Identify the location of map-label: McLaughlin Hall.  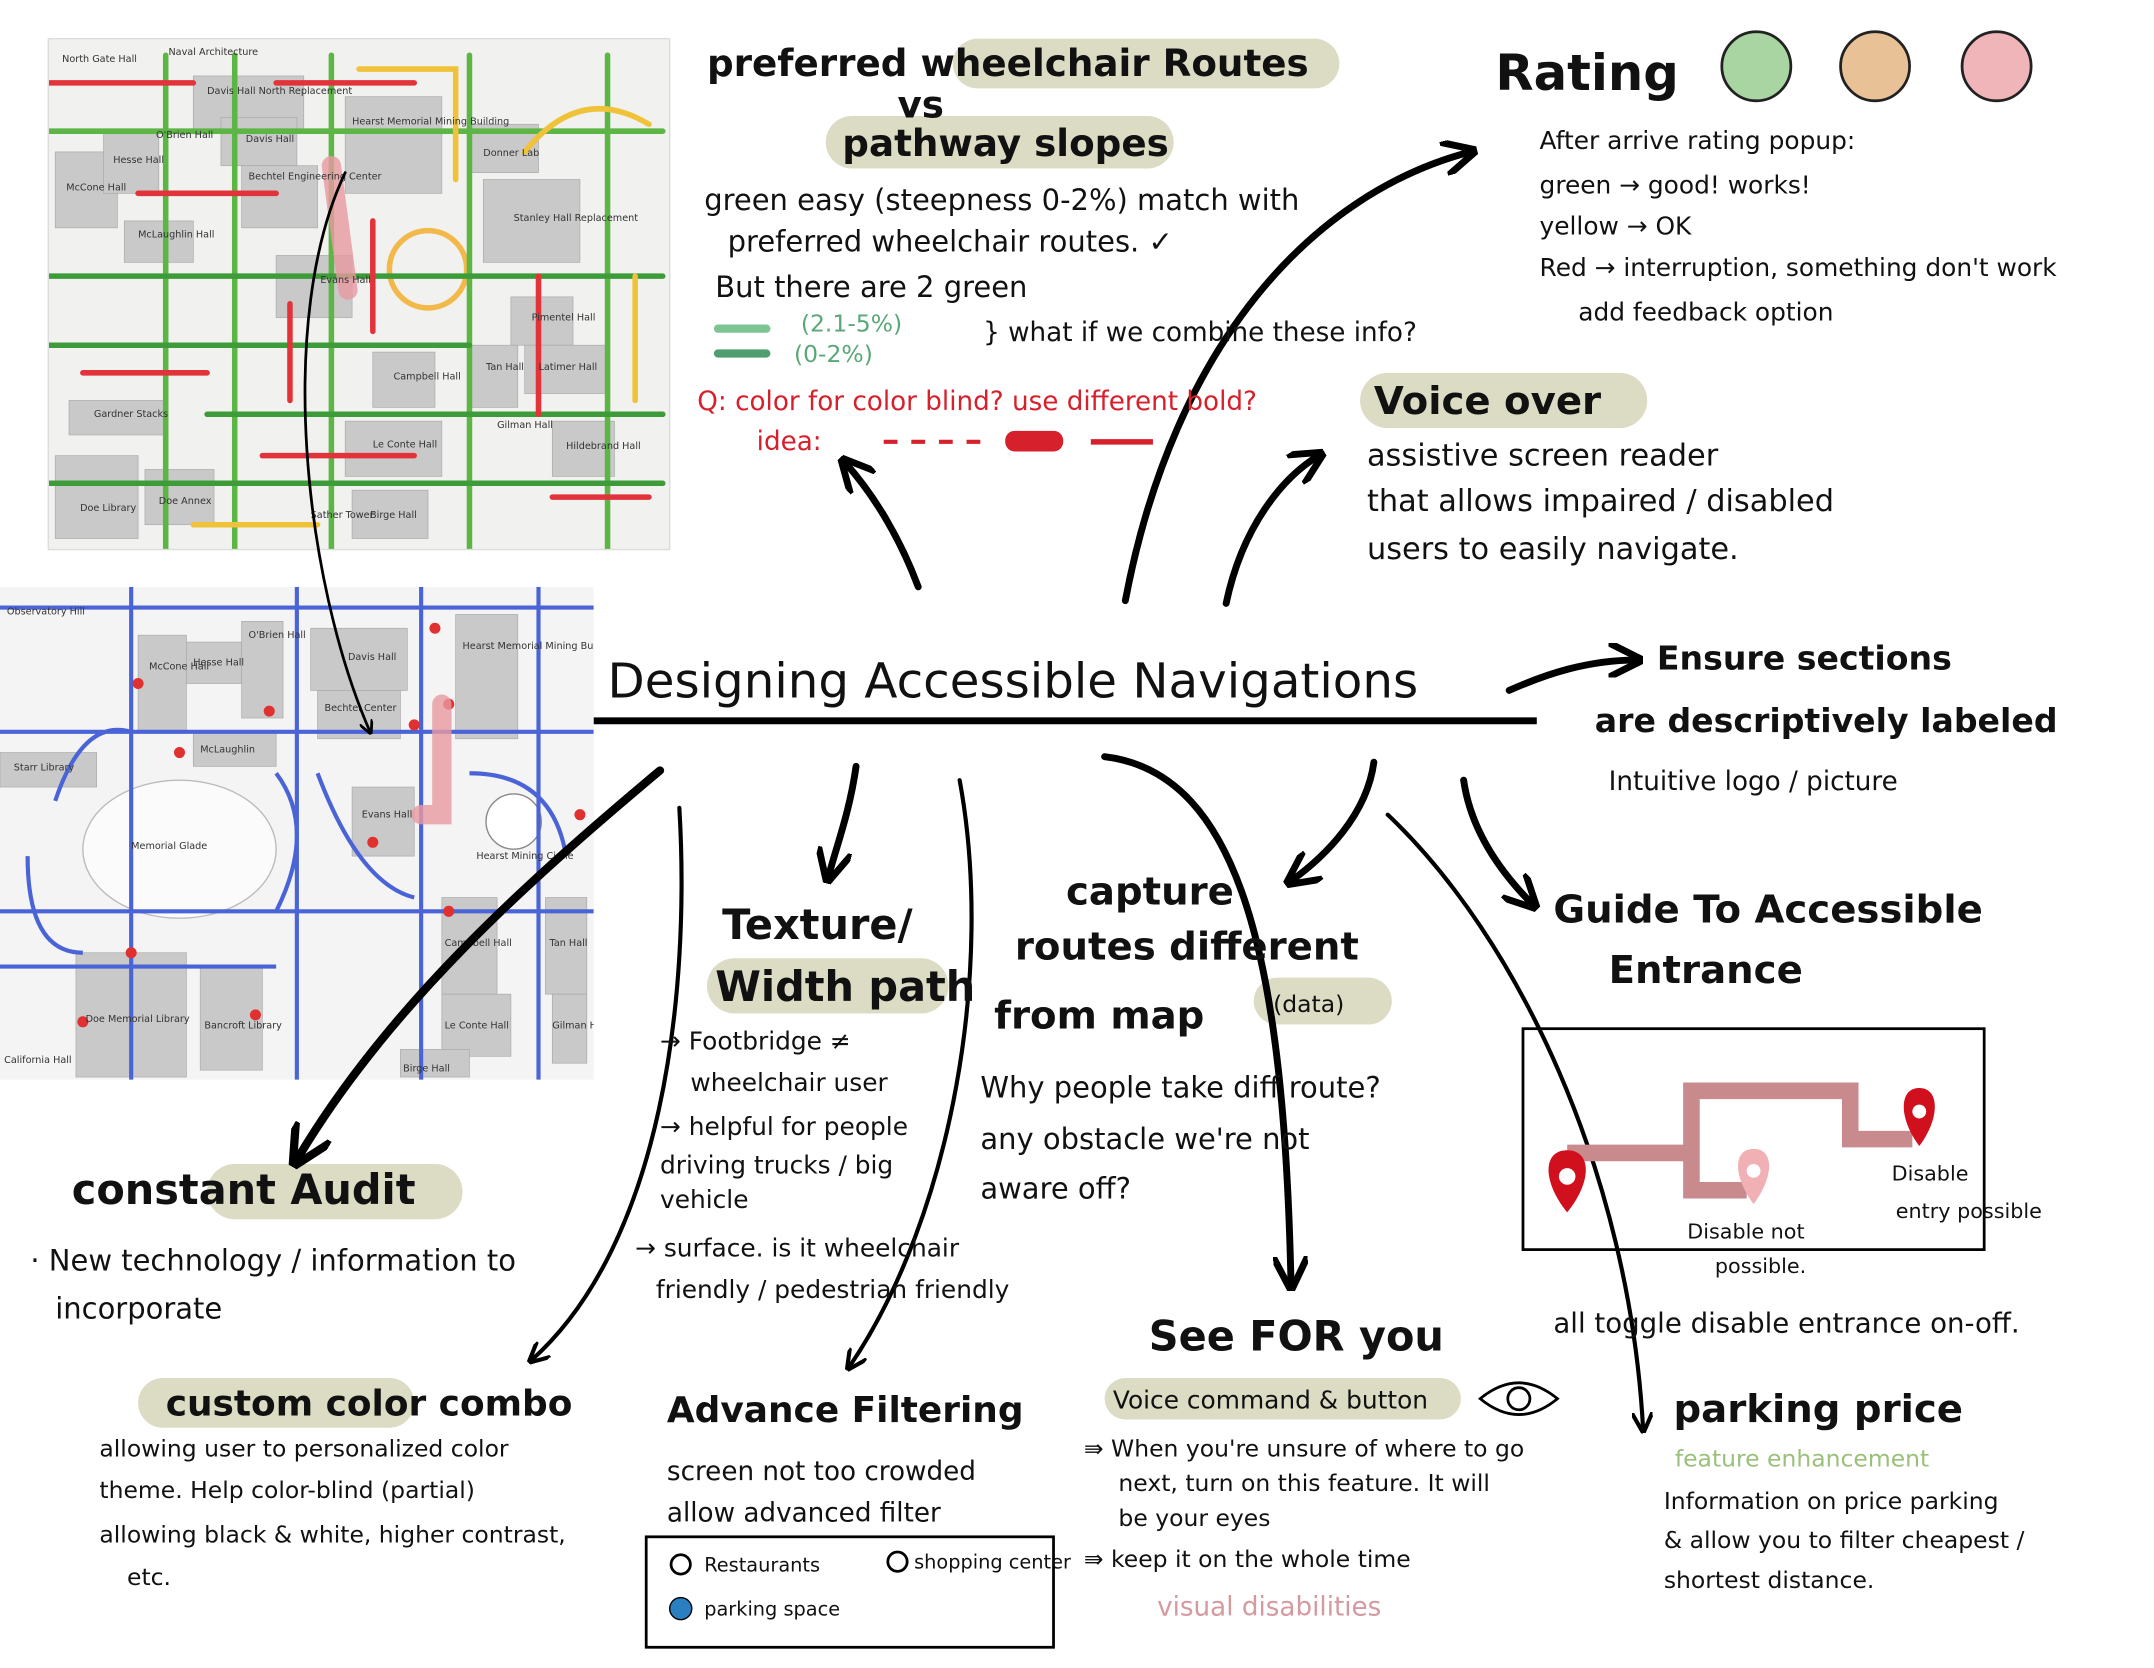
(176, 235).